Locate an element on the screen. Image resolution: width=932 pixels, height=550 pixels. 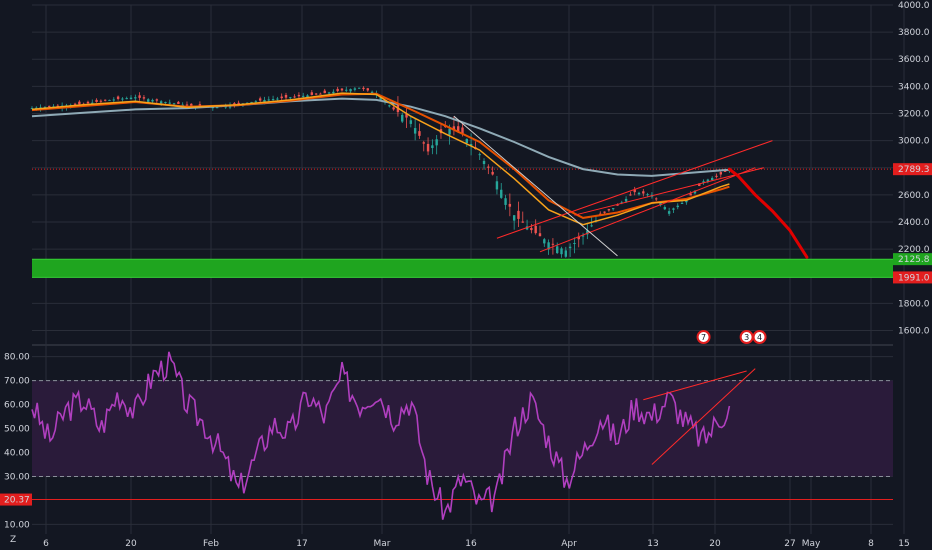
date-label: 27 is located at coordinates (789, 544).